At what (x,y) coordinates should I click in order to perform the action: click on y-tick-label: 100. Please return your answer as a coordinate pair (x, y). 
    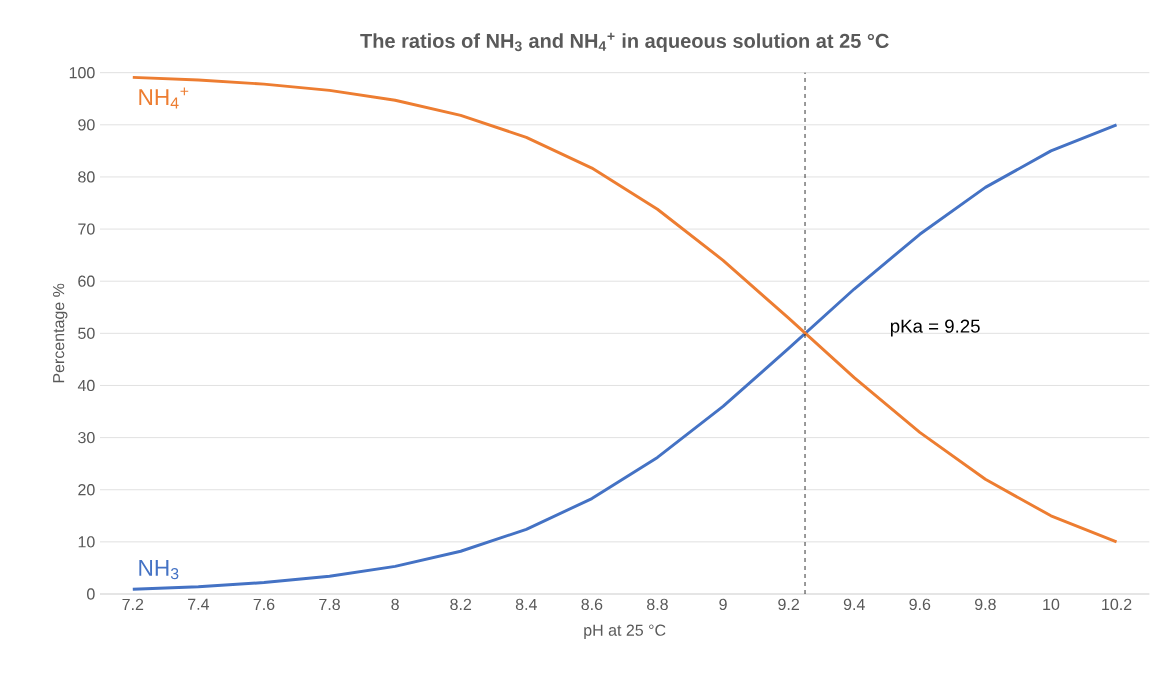
    Looking at the image, I should click on (82, 73).